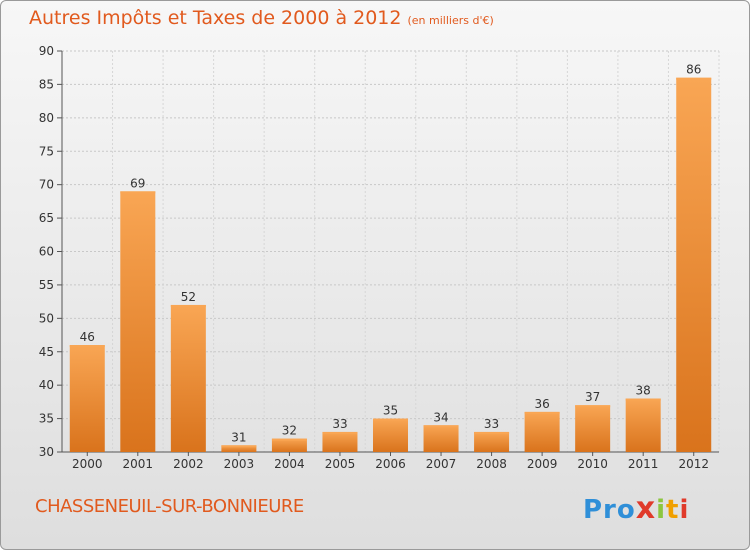 Image resolution: width=750 pixels, height=550 pixels. Describe the element at coordinates (87, 346) in the screenshot. I see `bar-top-highlight-2000` at that location.